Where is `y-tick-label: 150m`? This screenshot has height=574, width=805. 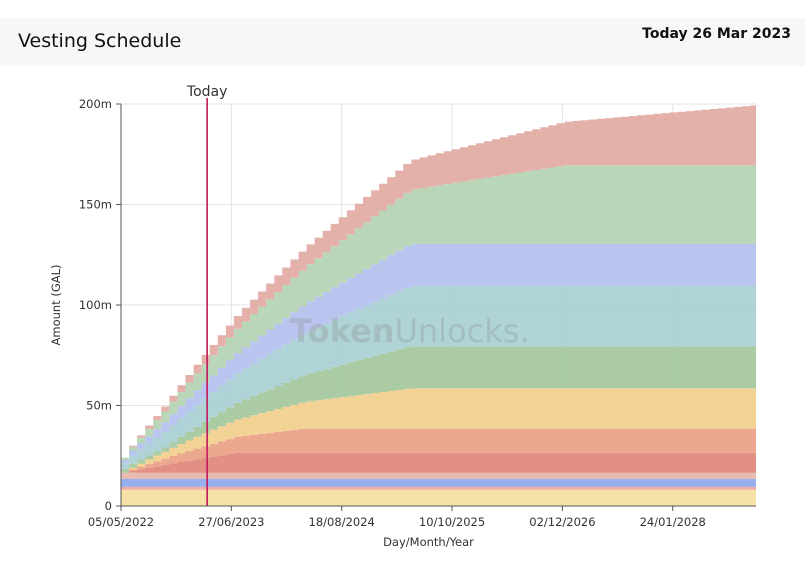
y-tick-label: 150m is located at coordinates (95, 205).